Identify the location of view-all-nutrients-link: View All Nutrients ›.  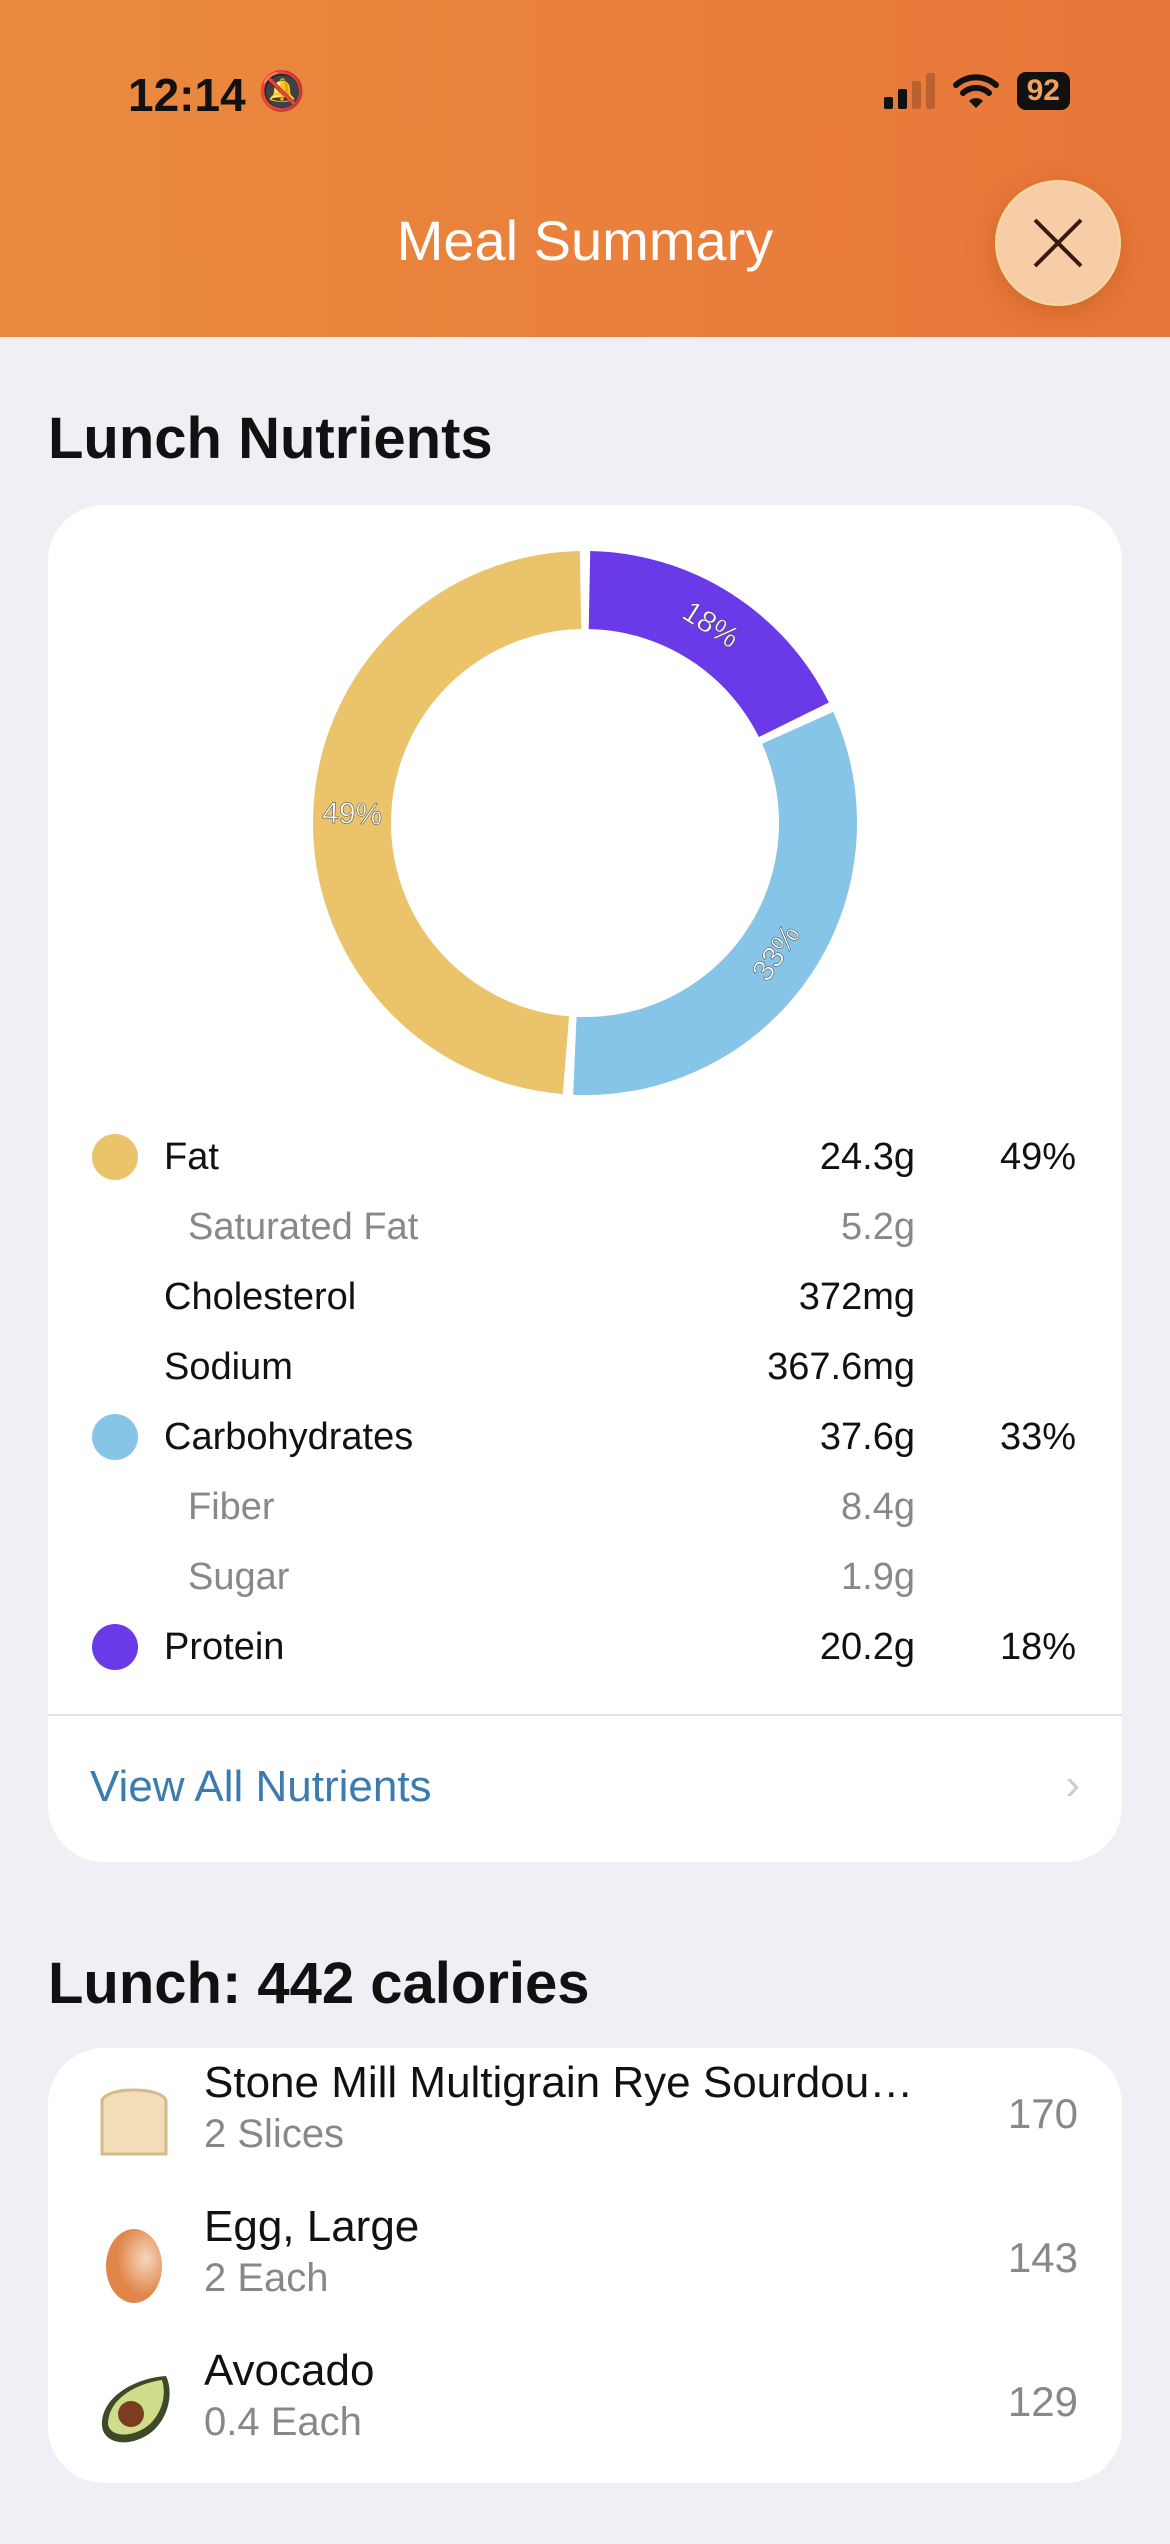
(585, 1789).